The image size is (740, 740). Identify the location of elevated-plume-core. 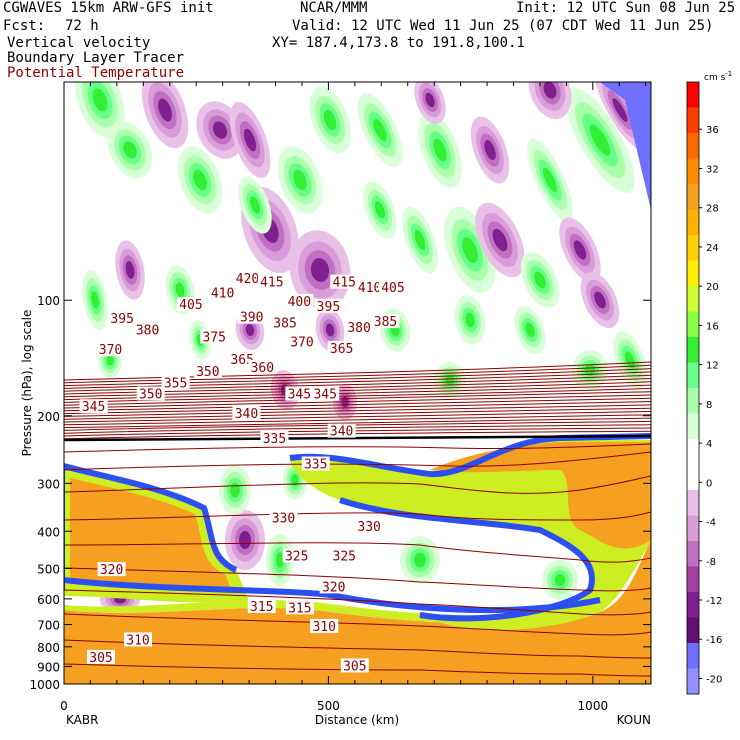
(540, 495).